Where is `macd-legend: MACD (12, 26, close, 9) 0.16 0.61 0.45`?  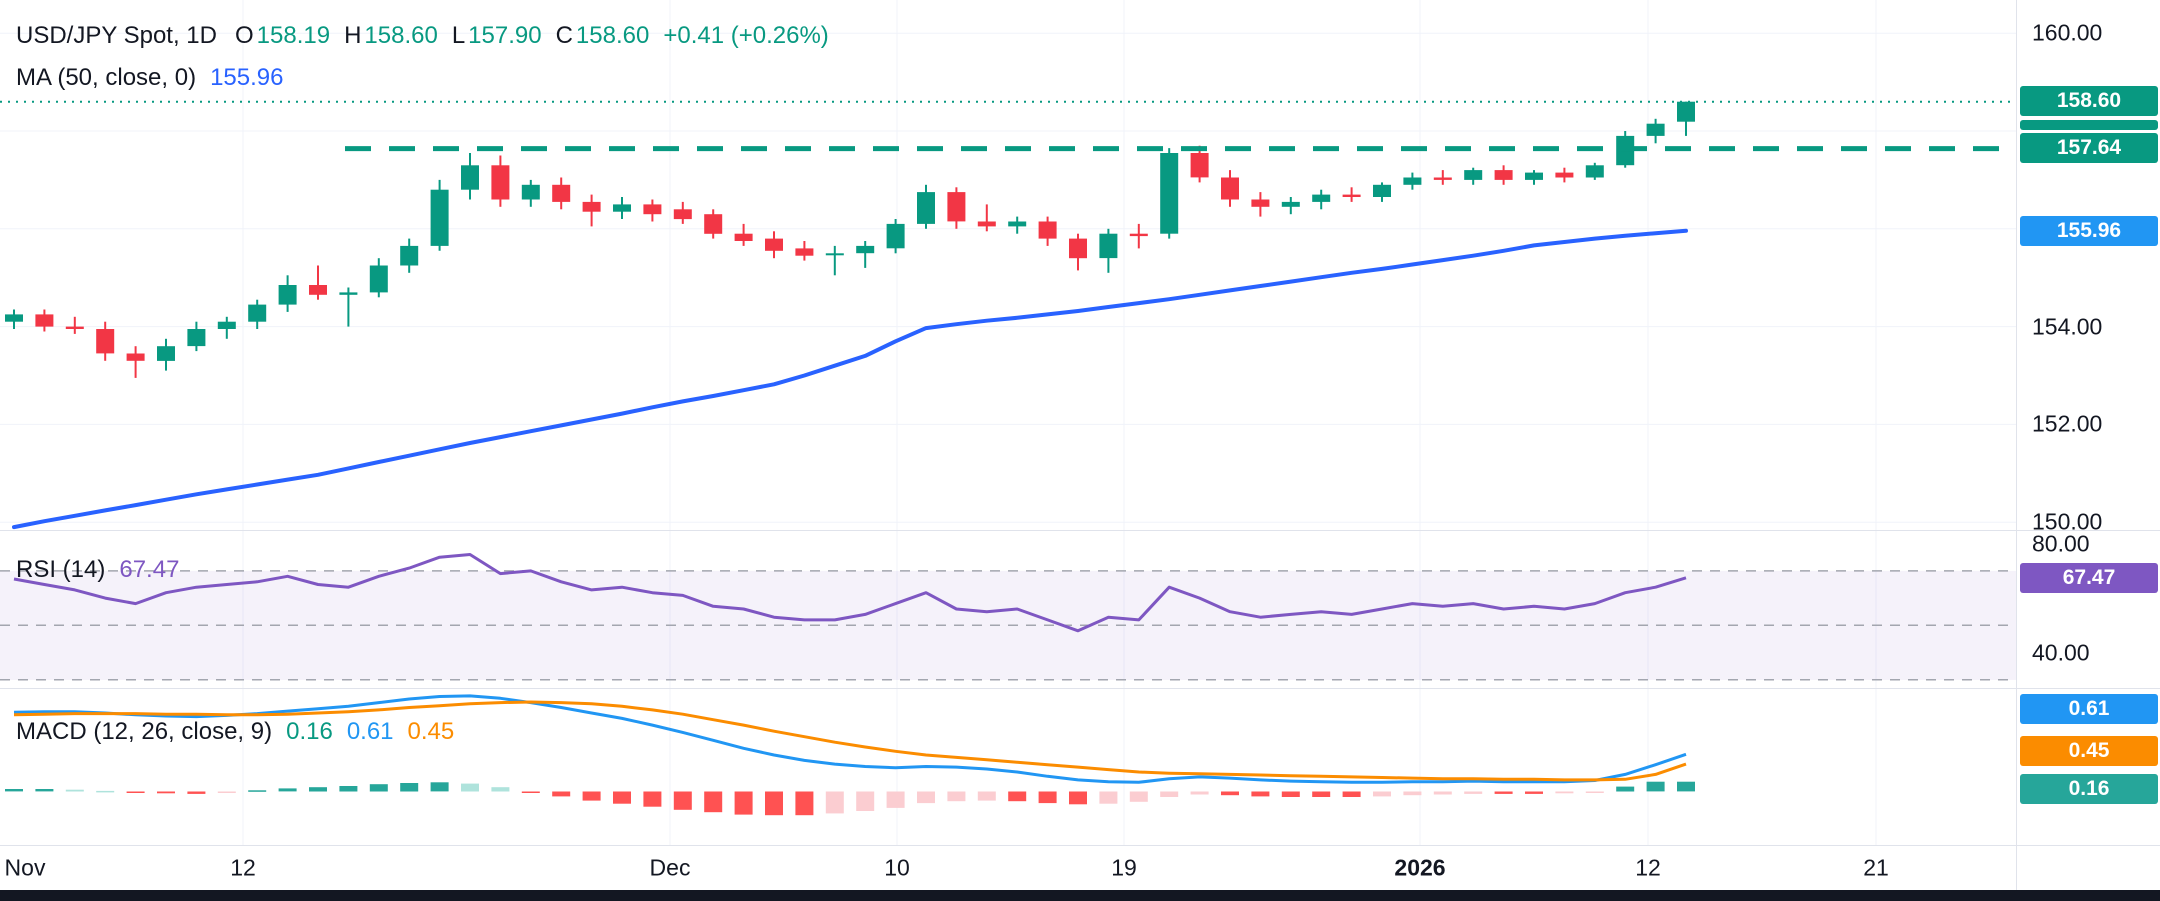 macd-legend: MACD (12, 26, close, 9) 0.16 0.61 0.45 is located at coordinates (235, 732).